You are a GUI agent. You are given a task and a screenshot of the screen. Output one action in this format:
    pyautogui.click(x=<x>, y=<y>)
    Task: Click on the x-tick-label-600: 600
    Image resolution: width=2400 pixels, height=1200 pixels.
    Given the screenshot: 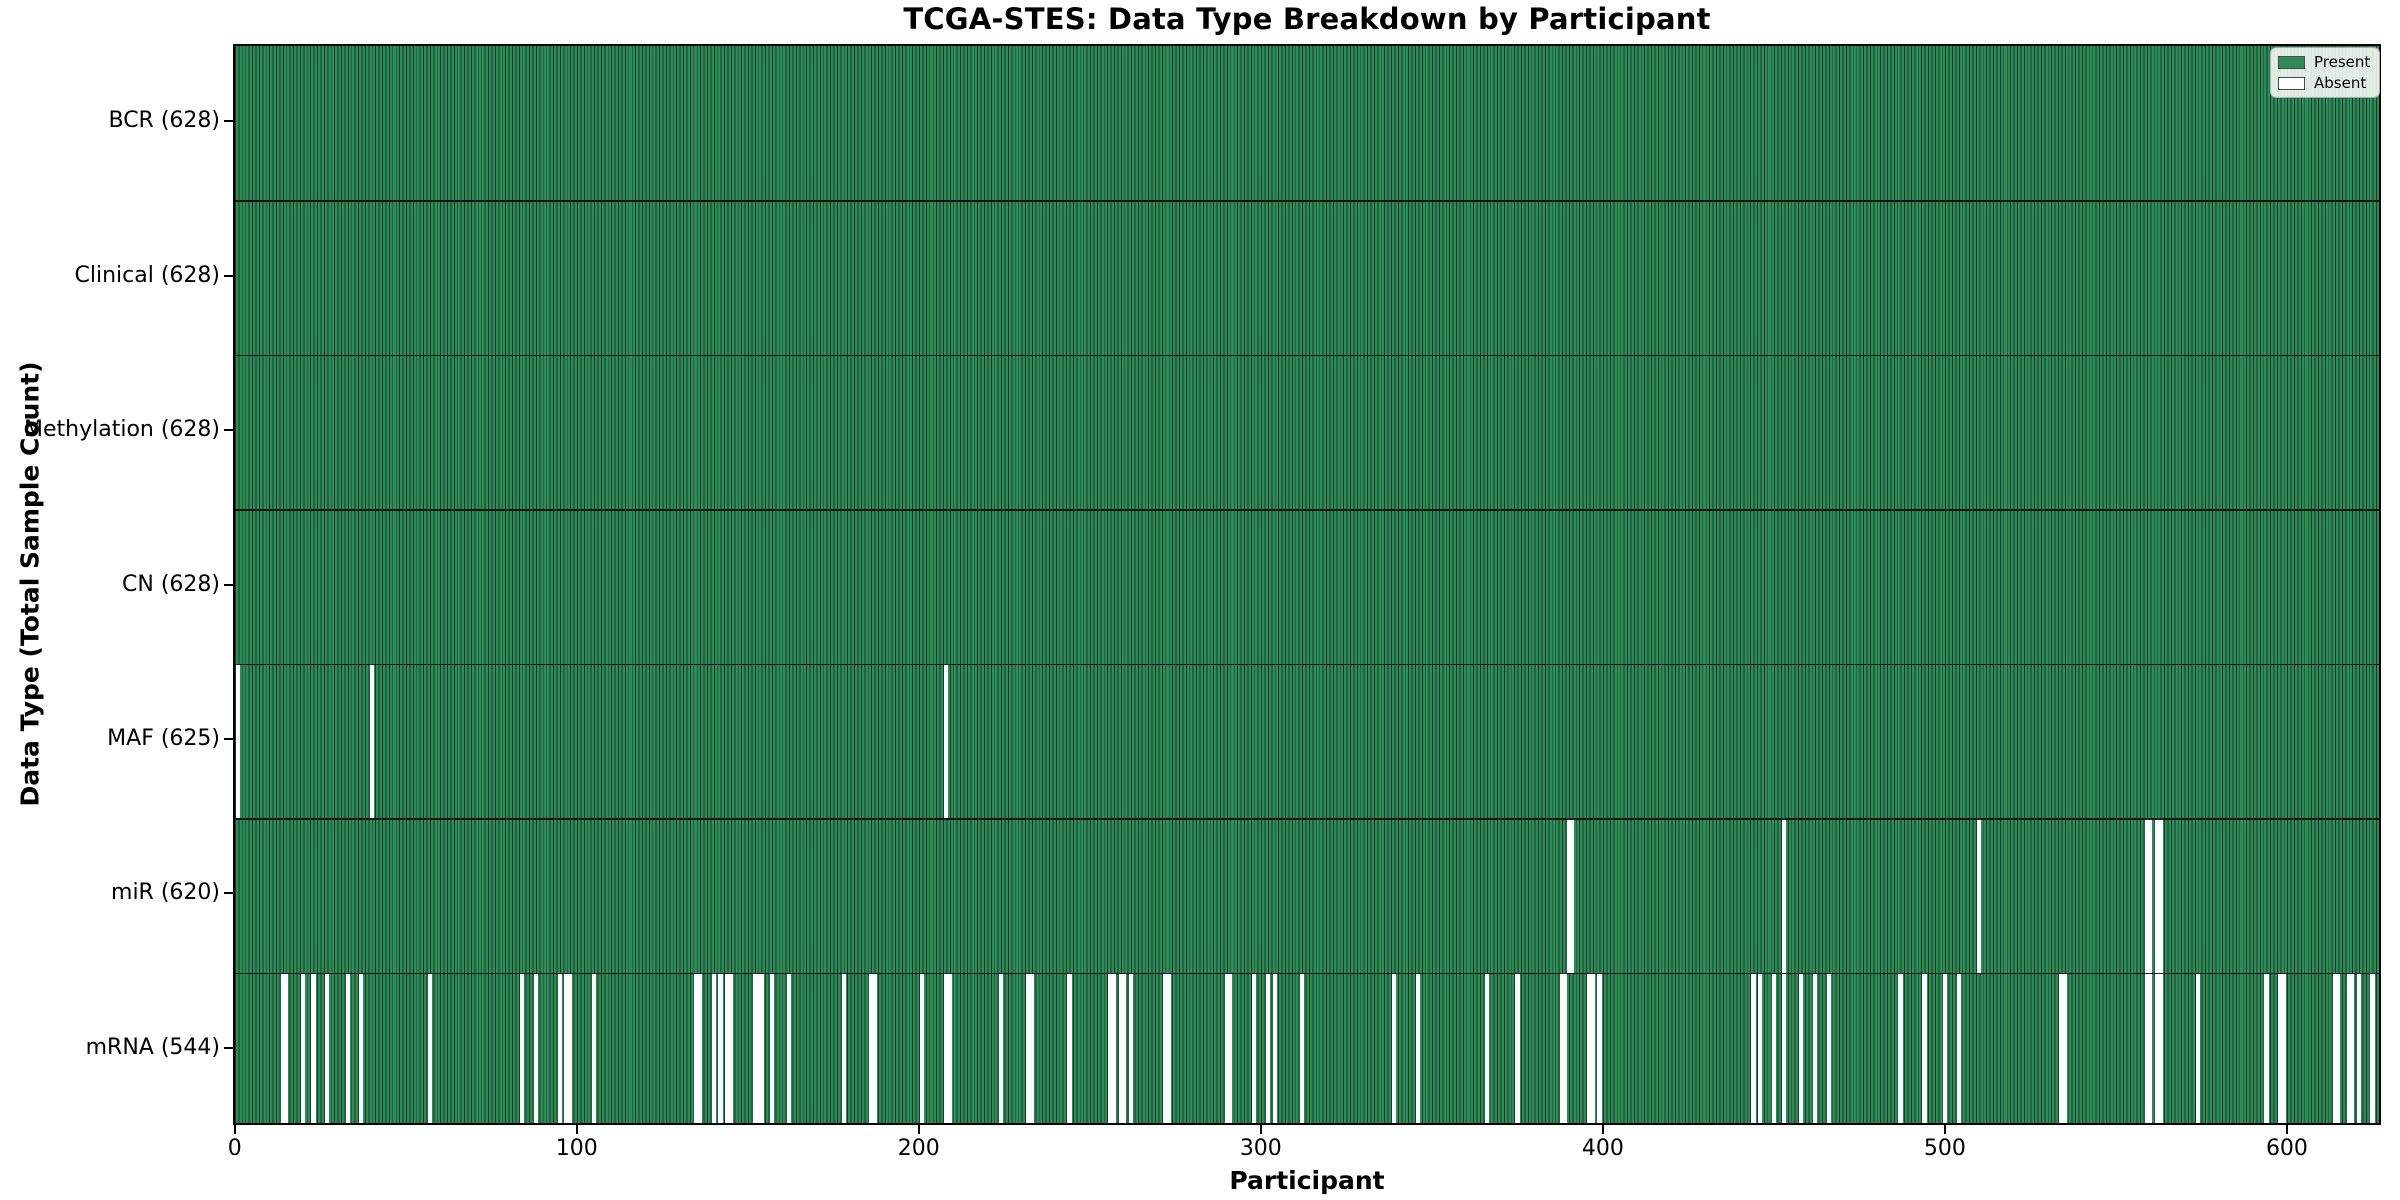 What is the action you would take?
    pyautogui.click(x=2286, y=1148)
    